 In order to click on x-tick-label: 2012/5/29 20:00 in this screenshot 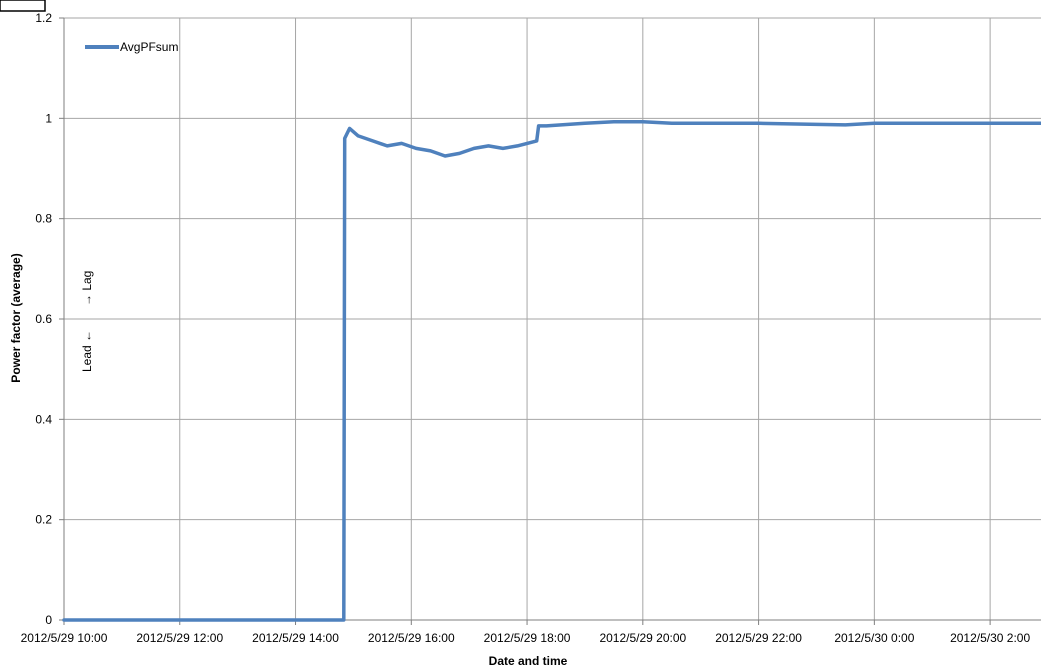, I will do `click(642, 638)`.